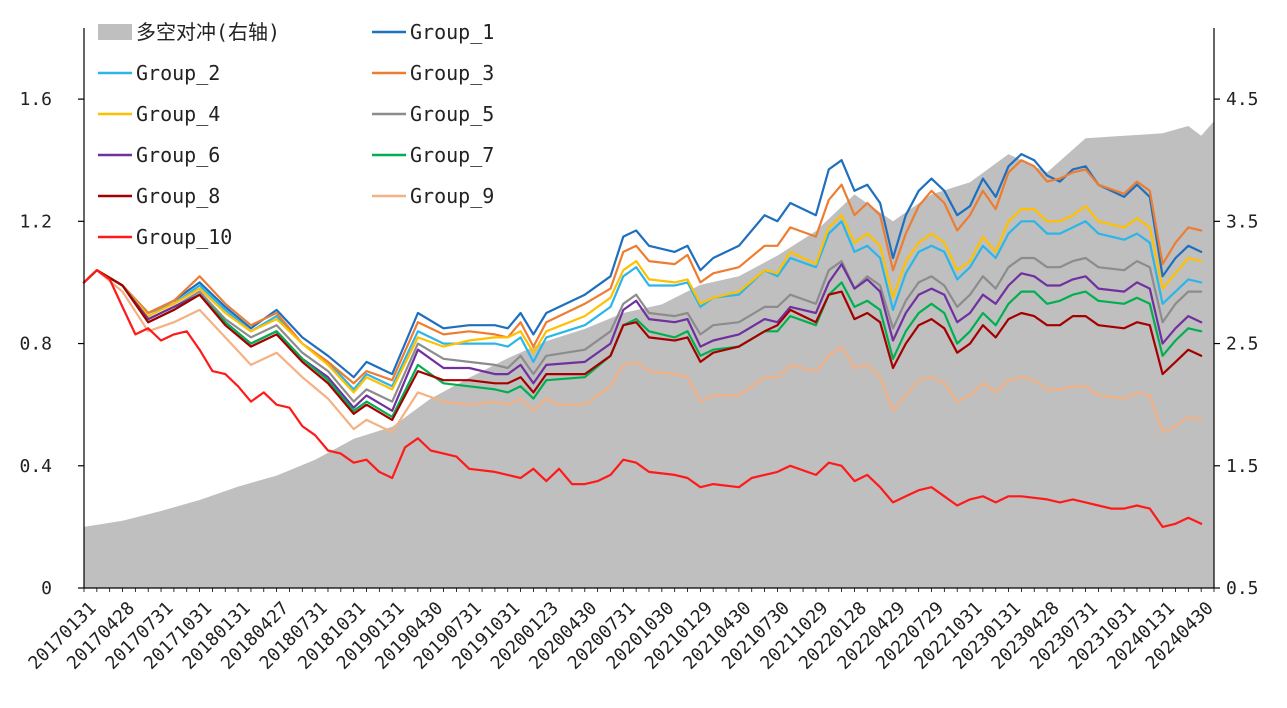 This screenshot has width=1287, height=708. I want to click on right-tick-label: 2.5, so click(1242, 344).